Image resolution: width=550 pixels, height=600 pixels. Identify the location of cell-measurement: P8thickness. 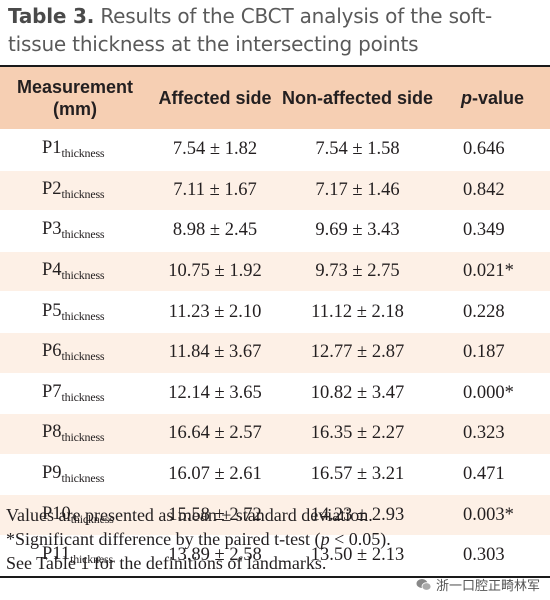
(75, 434).